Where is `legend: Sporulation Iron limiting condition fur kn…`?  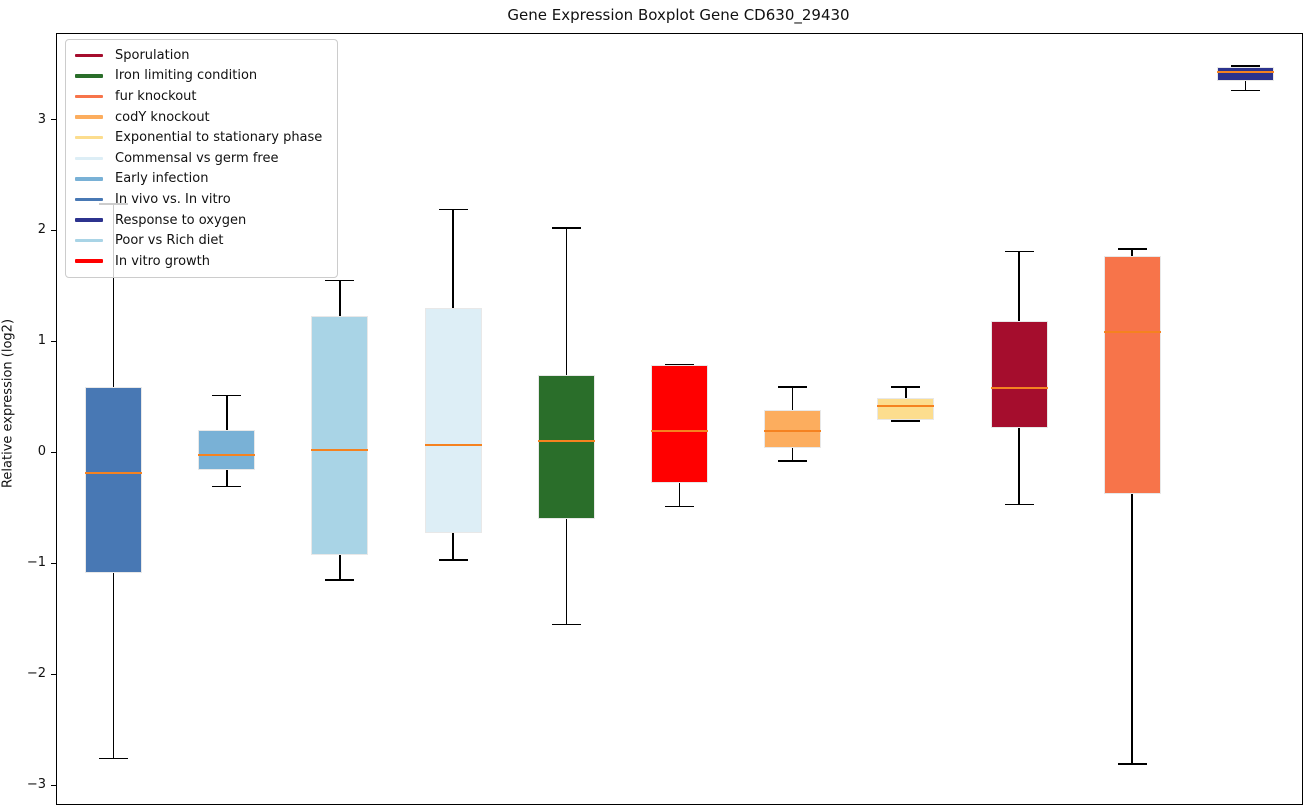
legend: Sporulation Iron limiting condition fur kn… is located at coordinates (201, 158).